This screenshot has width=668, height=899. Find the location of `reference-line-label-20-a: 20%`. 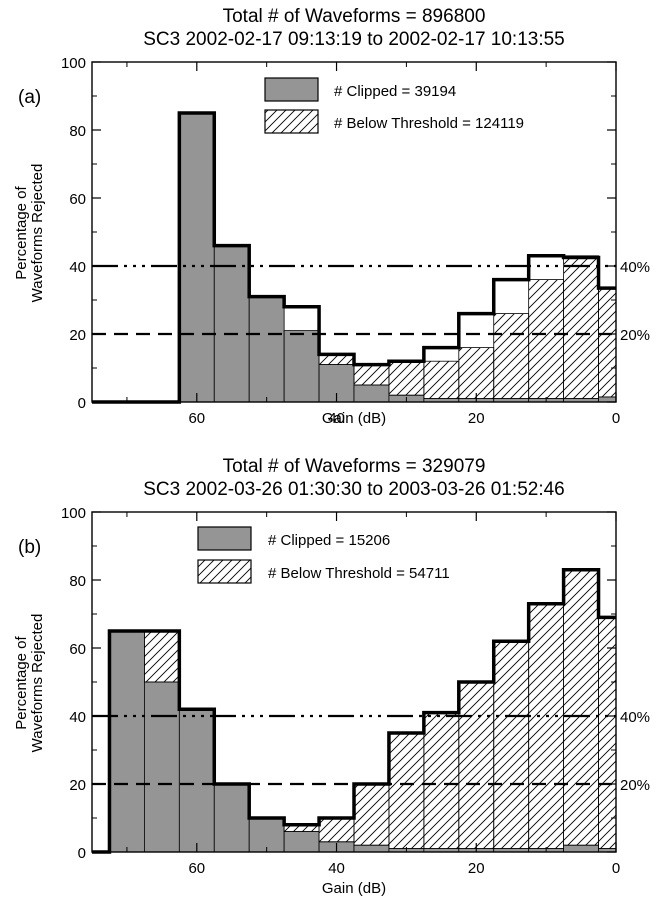

reference-line-label-20-a: 20% is located at coordinates (635, 335).